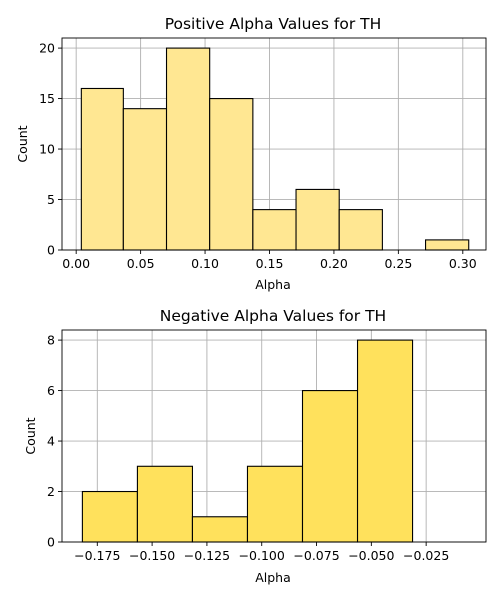 The width and height of the screenshot is (500, 600). Describe the element at coordinates (262, 555) in the screenshot. I see `x-tick-label: −0.100` at that location.